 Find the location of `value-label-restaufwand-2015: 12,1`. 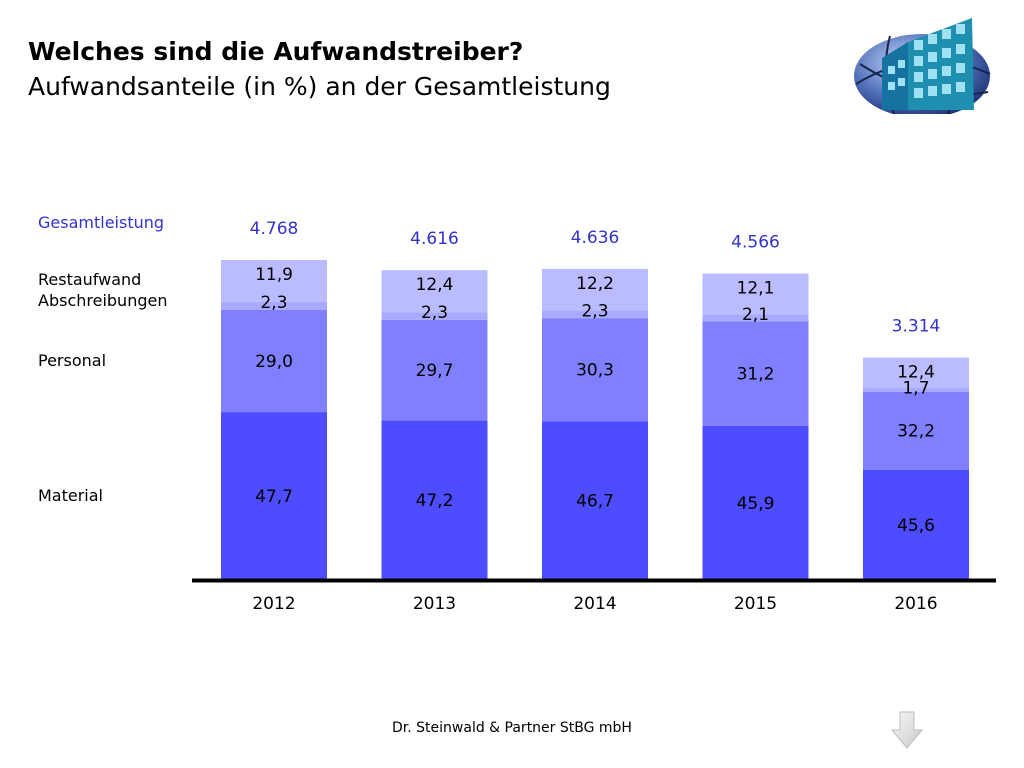

value-label-restaufwand-2015: 12,1 is located at coordinates (756, 289).